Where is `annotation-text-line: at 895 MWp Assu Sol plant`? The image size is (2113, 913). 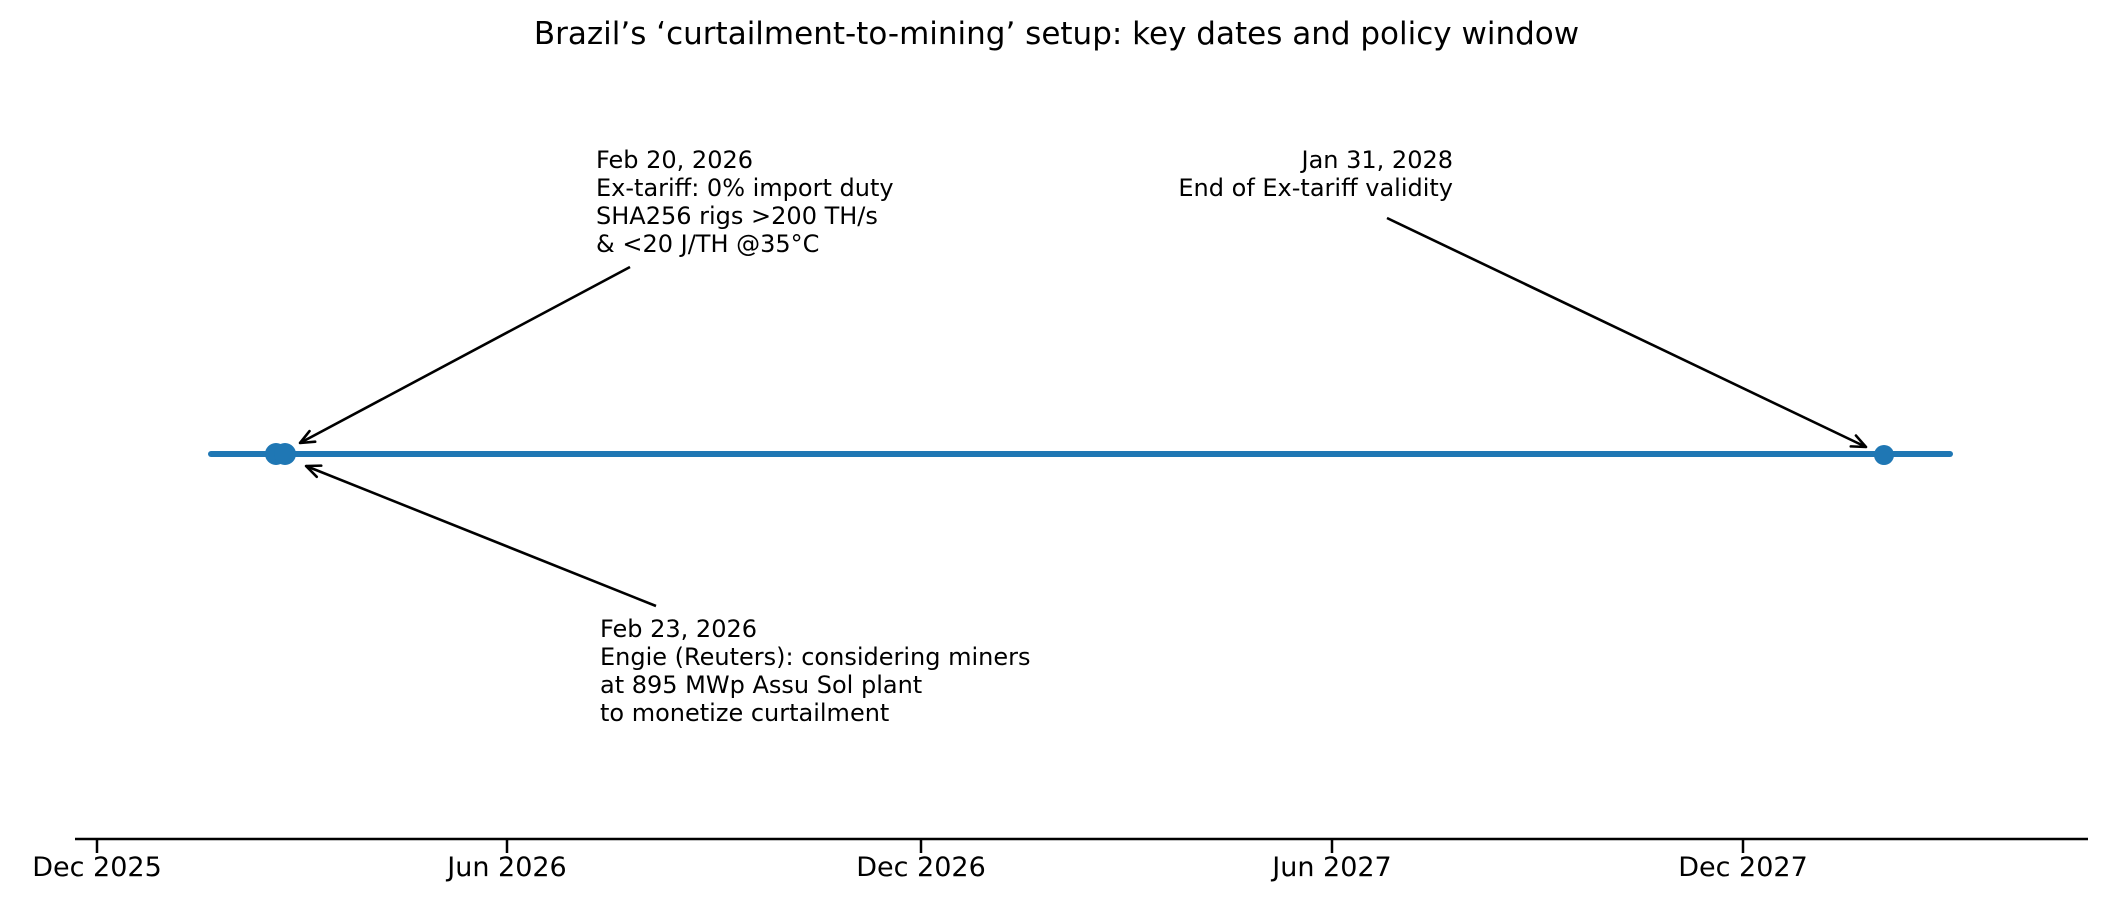
annotation-text-line: at 895 MWp Assu Sol plant is located at coordinates (761, 685).